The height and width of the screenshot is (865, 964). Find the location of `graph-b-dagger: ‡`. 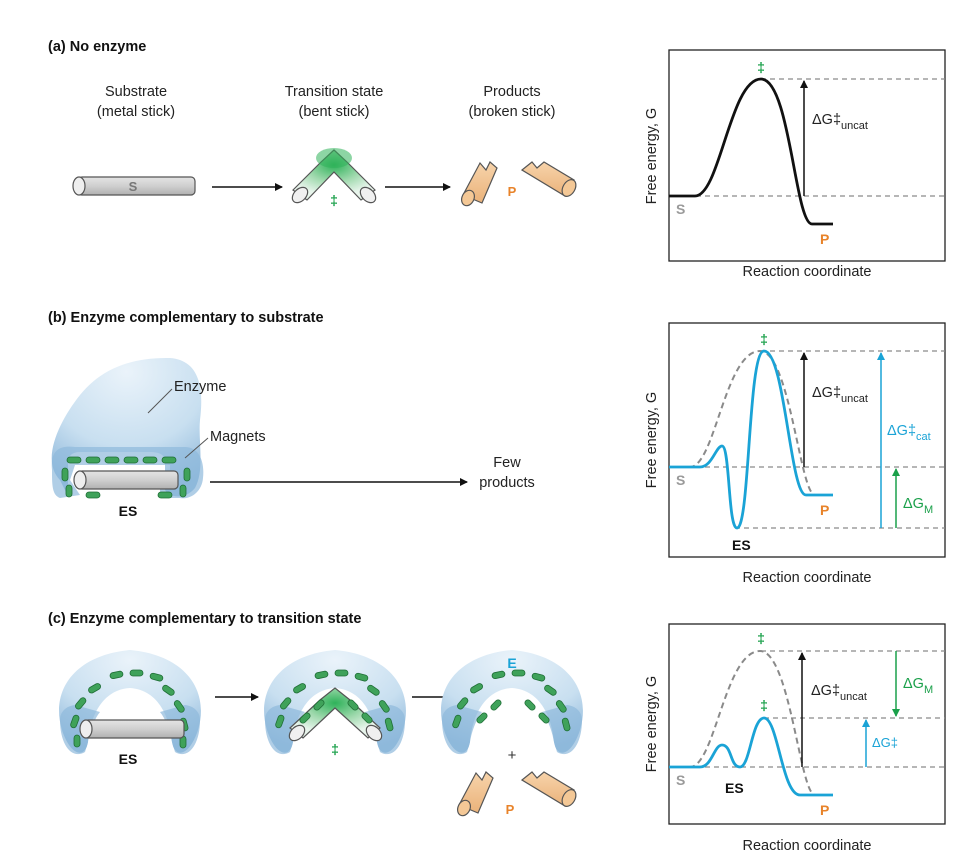

graph-b-dagger: ‡ is located at coordinates (764, 339).